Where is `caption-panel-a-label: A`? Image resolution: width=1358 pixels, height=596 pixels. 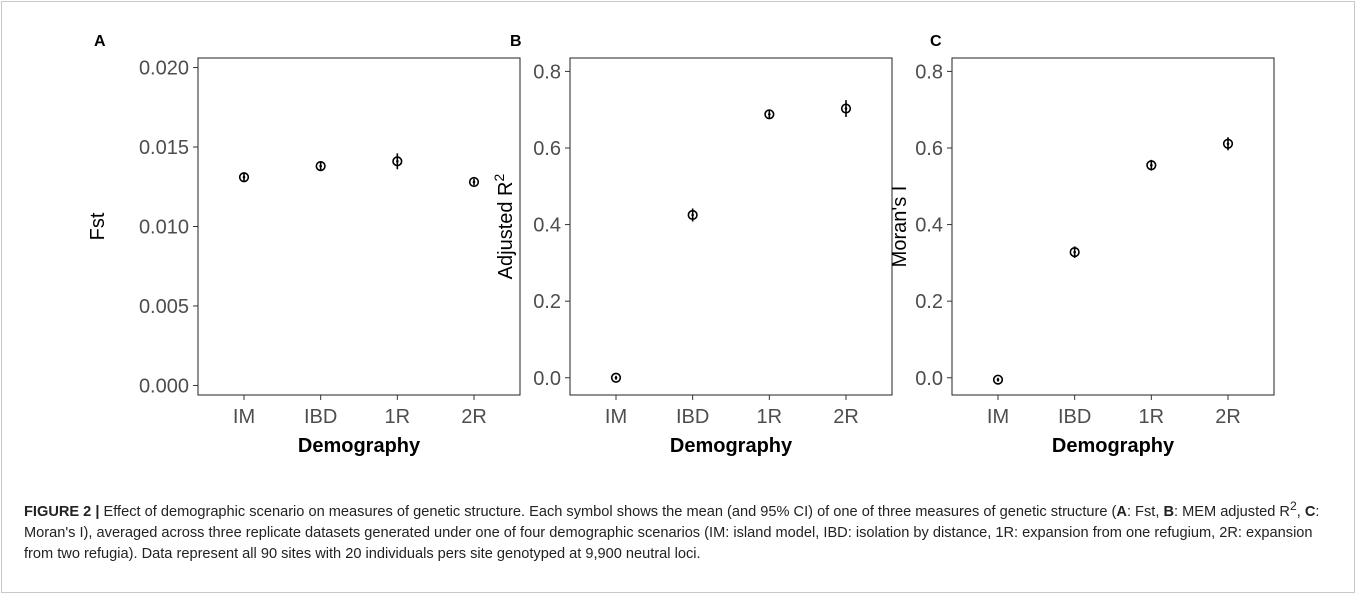 caption-panel-a-label: A is located at coordinates (1121, 511).